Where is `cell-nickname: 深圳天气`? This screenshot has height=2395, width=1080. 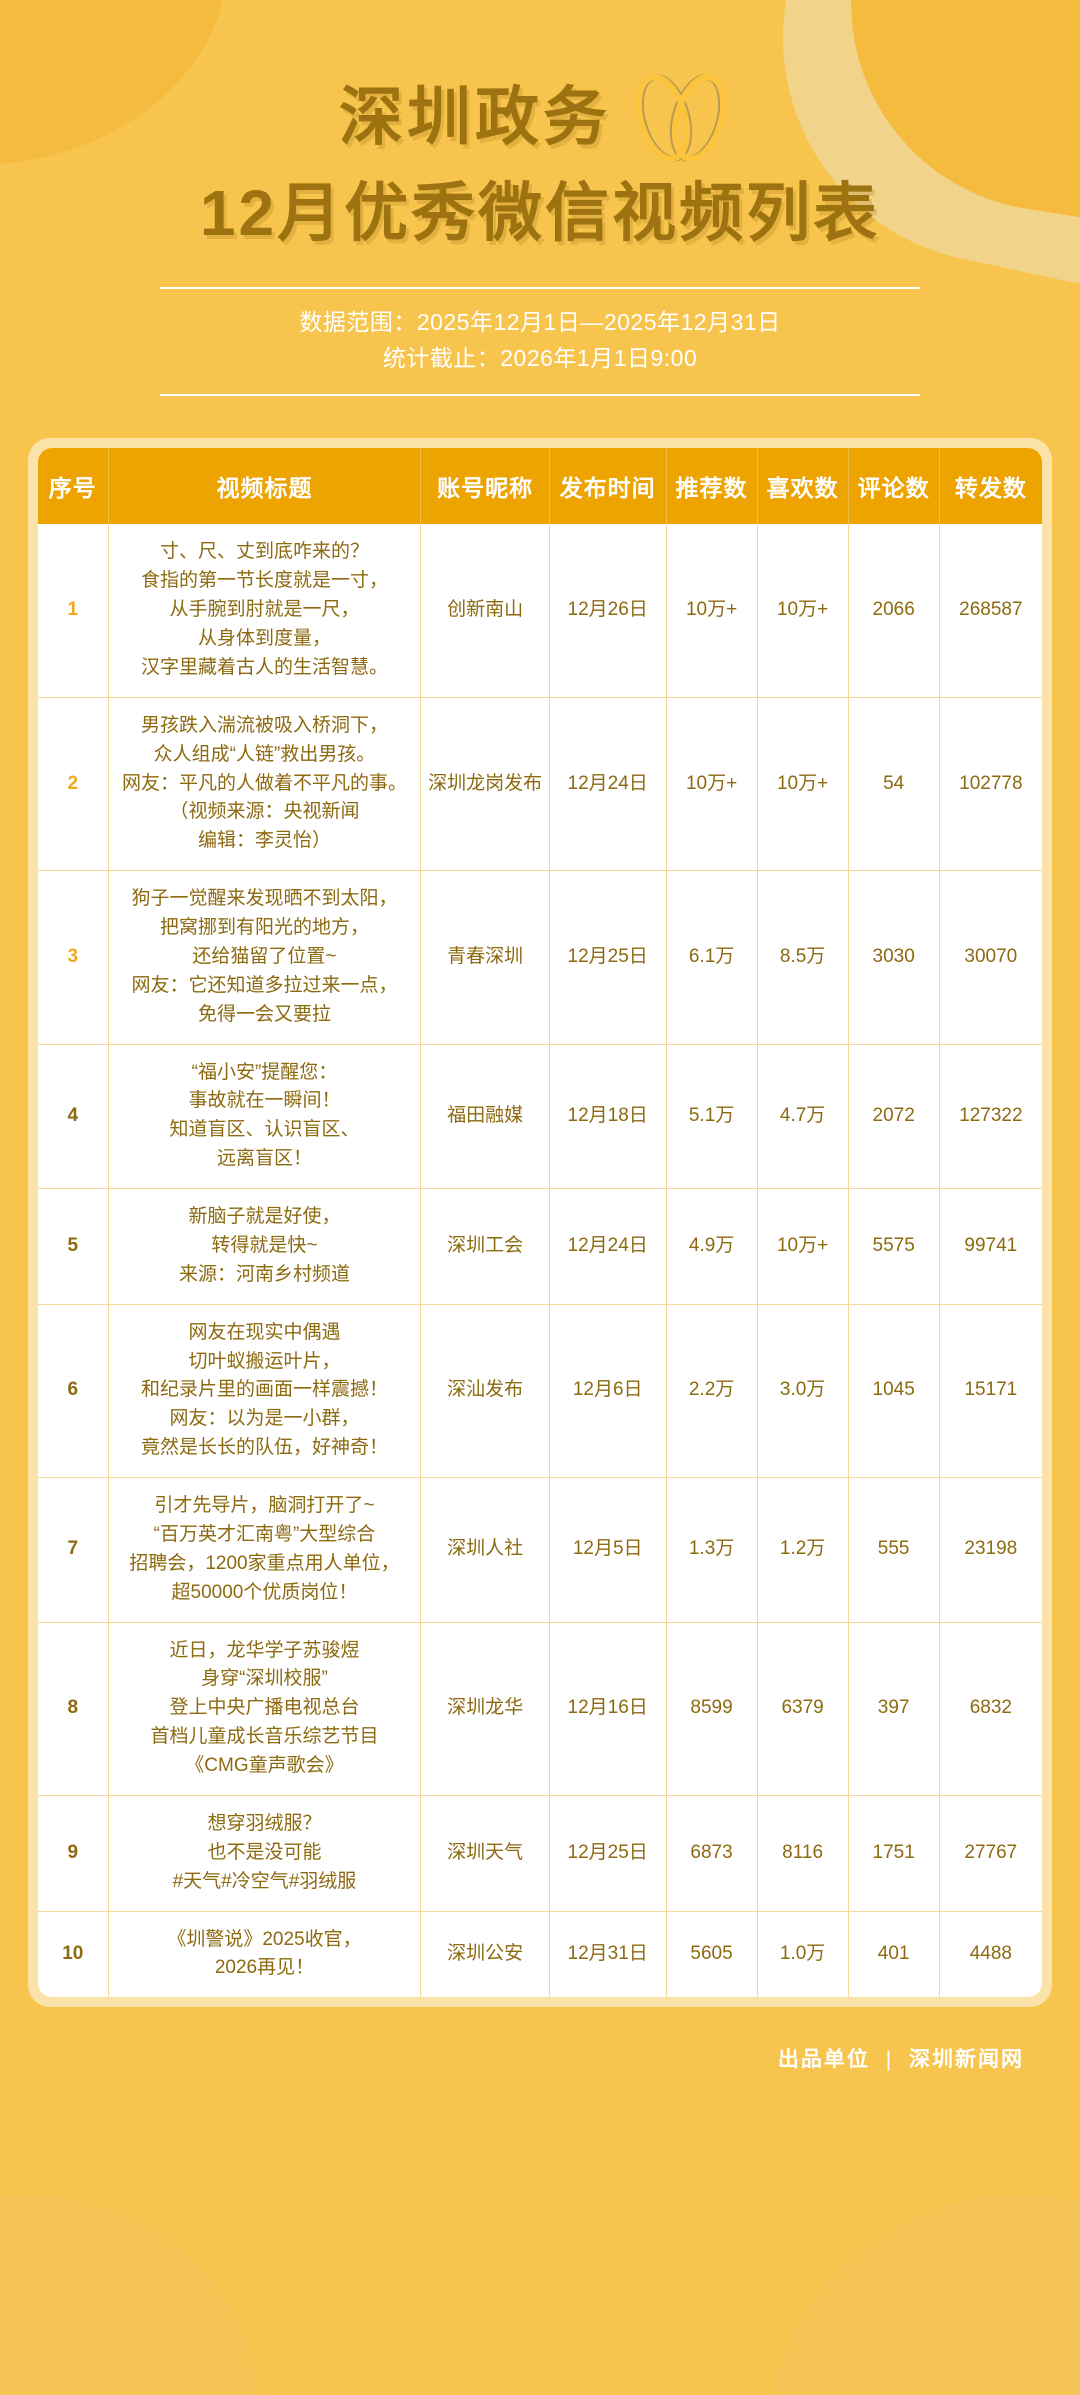 cell-nickname: 深圳天气 is located at coordinates (485, 1853).